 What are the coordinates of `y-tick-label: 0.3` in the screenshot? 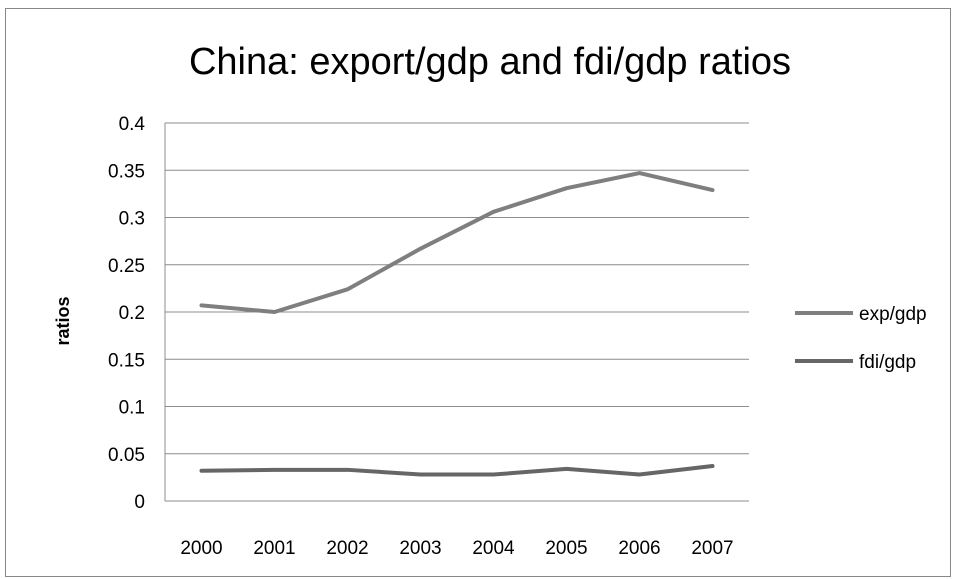 It's located at (132, 219).